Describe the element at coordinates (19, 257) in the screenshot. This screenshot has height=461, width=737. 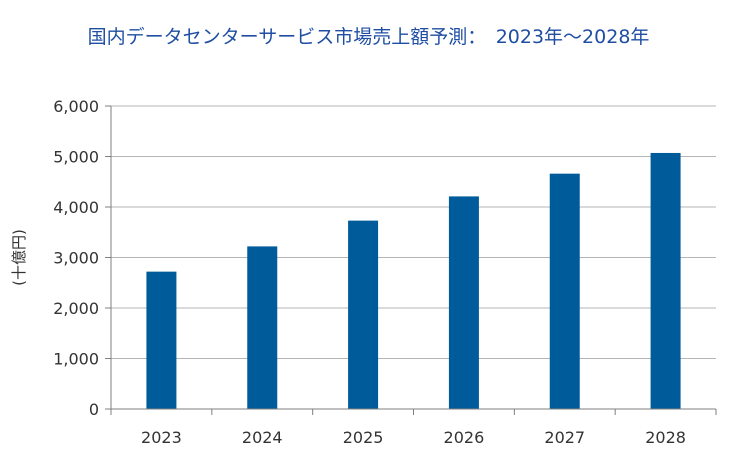
I see `y-axis-label: (十億円)` at that location.